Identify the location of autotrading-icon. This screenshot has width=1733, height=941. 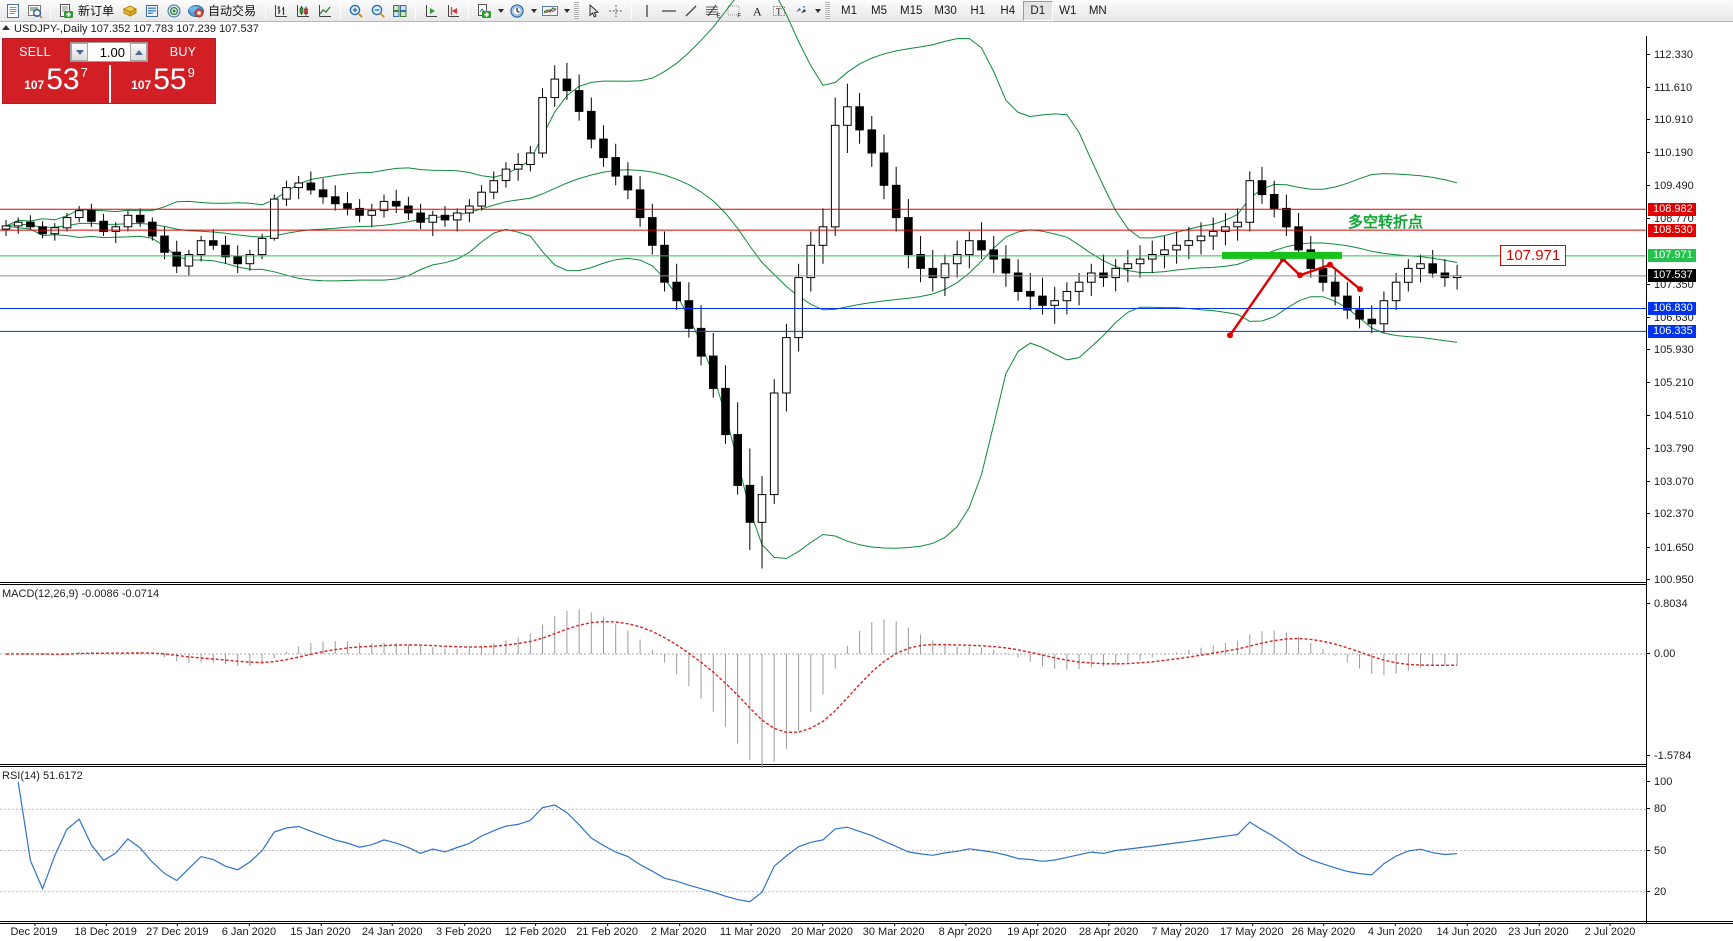
(196, 11).